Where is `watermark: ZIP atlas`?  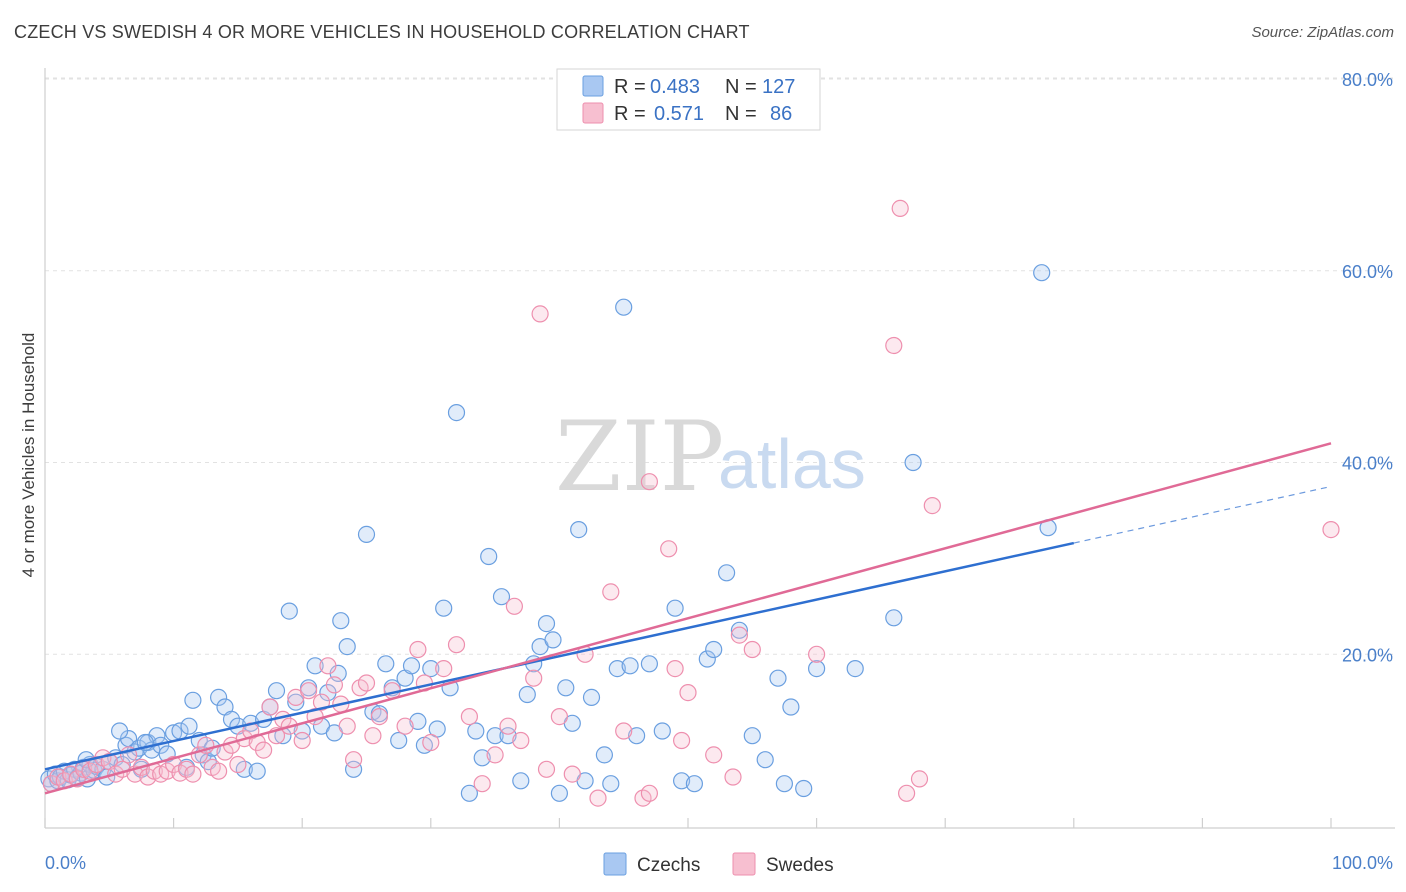
watermark: ZIP atlas is located at coordinates (710, 457).